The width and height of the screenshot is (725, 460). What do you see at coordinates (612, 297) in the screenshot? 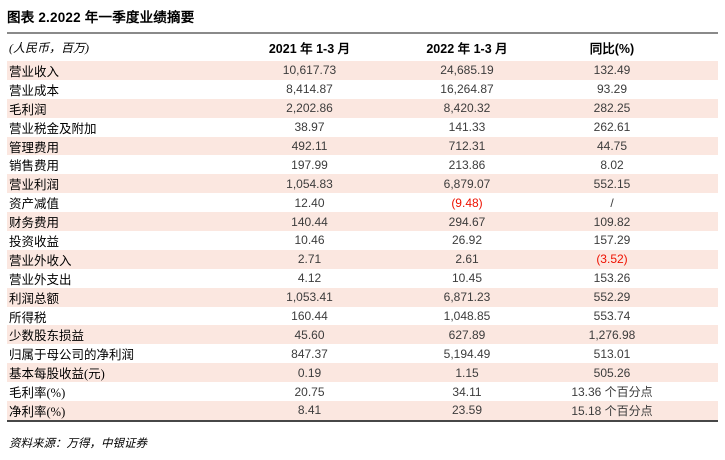
I see `cell-yoy-value: 552.29` at bounding box center [612, 297].